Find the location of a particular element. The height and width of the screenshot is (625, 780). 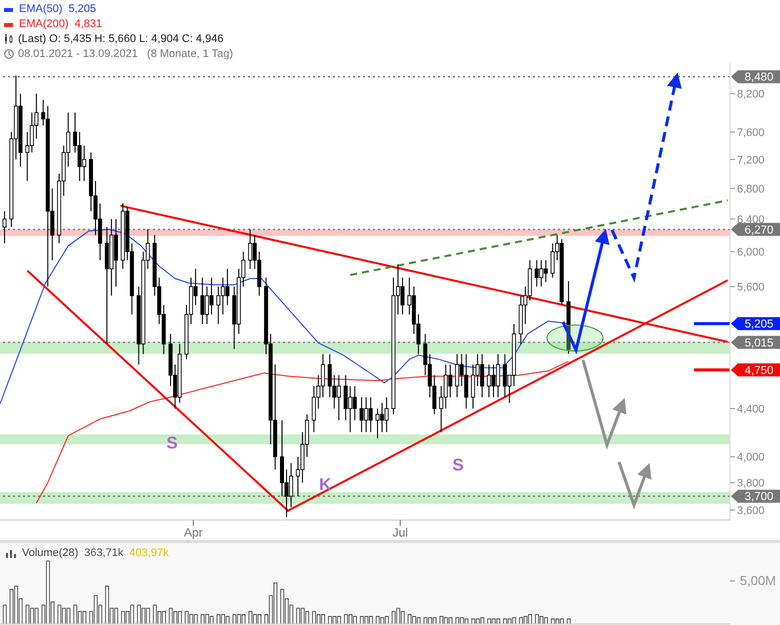

ref-line-label: 5,205 is located at coordinates (759, 324).